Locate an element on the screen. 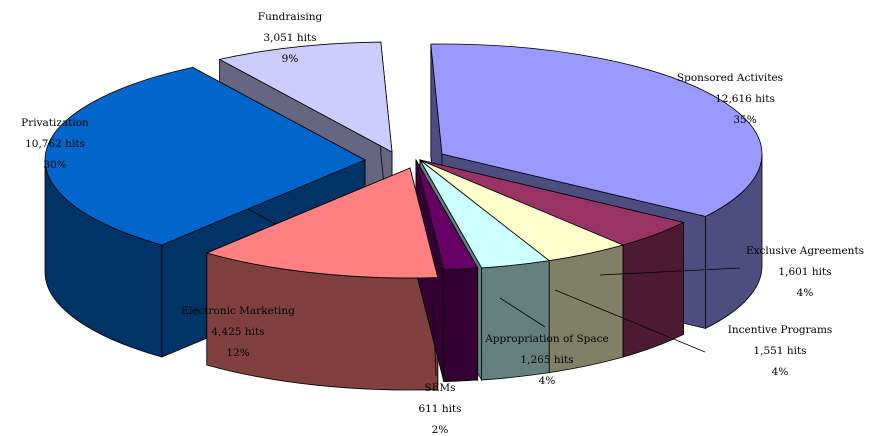 This screenshot has height=436, width=873. label-value: 1,265 hits is located at coordinates (546, 360).